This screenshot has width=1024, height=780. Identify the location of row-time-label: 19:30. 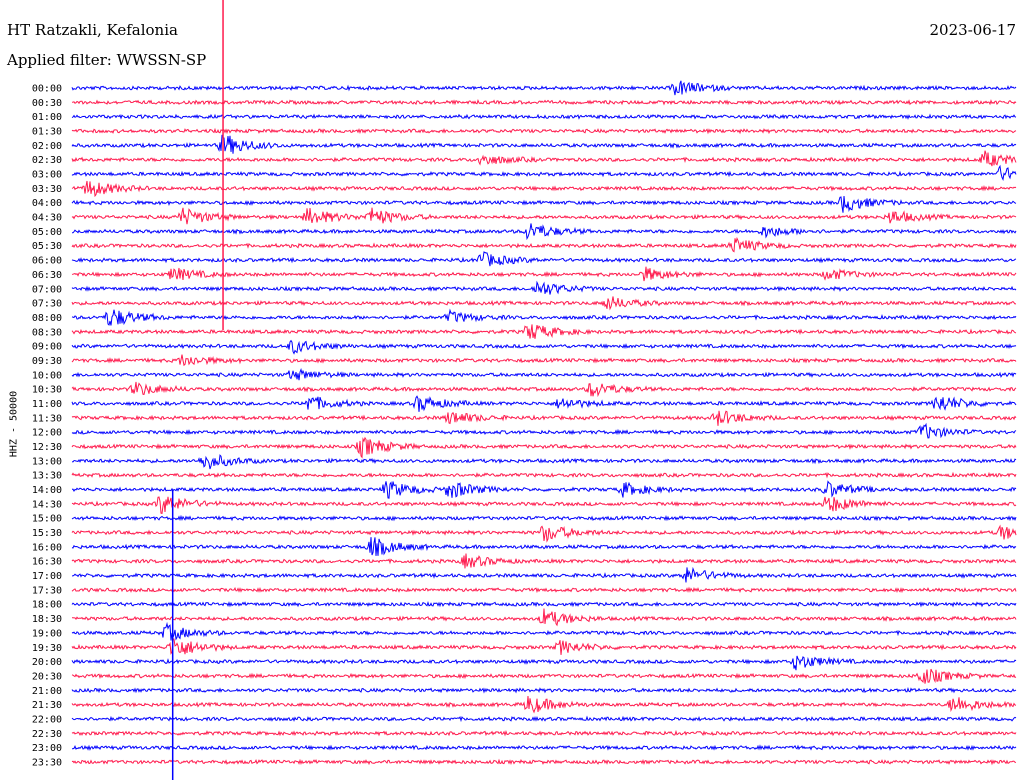
(47, 648).